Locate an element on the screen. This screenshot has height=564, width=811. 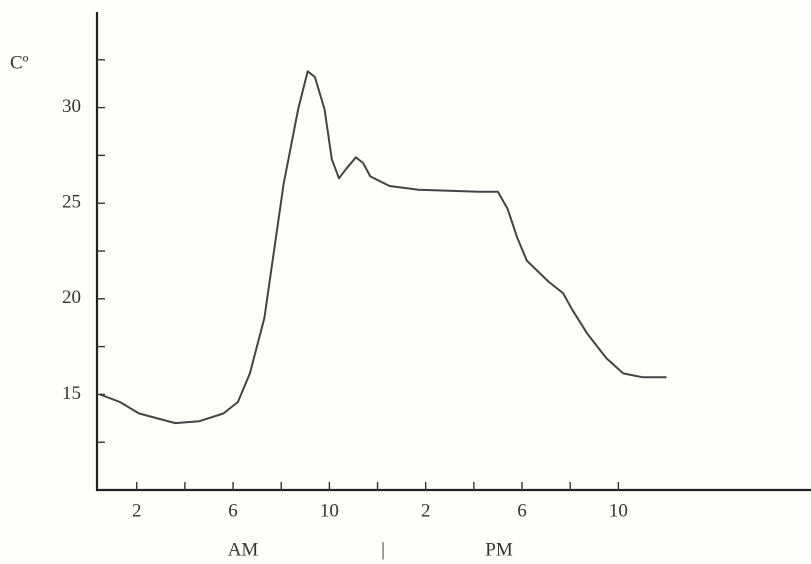
y-tick-label: 20 is located at coordinates (71, 297).